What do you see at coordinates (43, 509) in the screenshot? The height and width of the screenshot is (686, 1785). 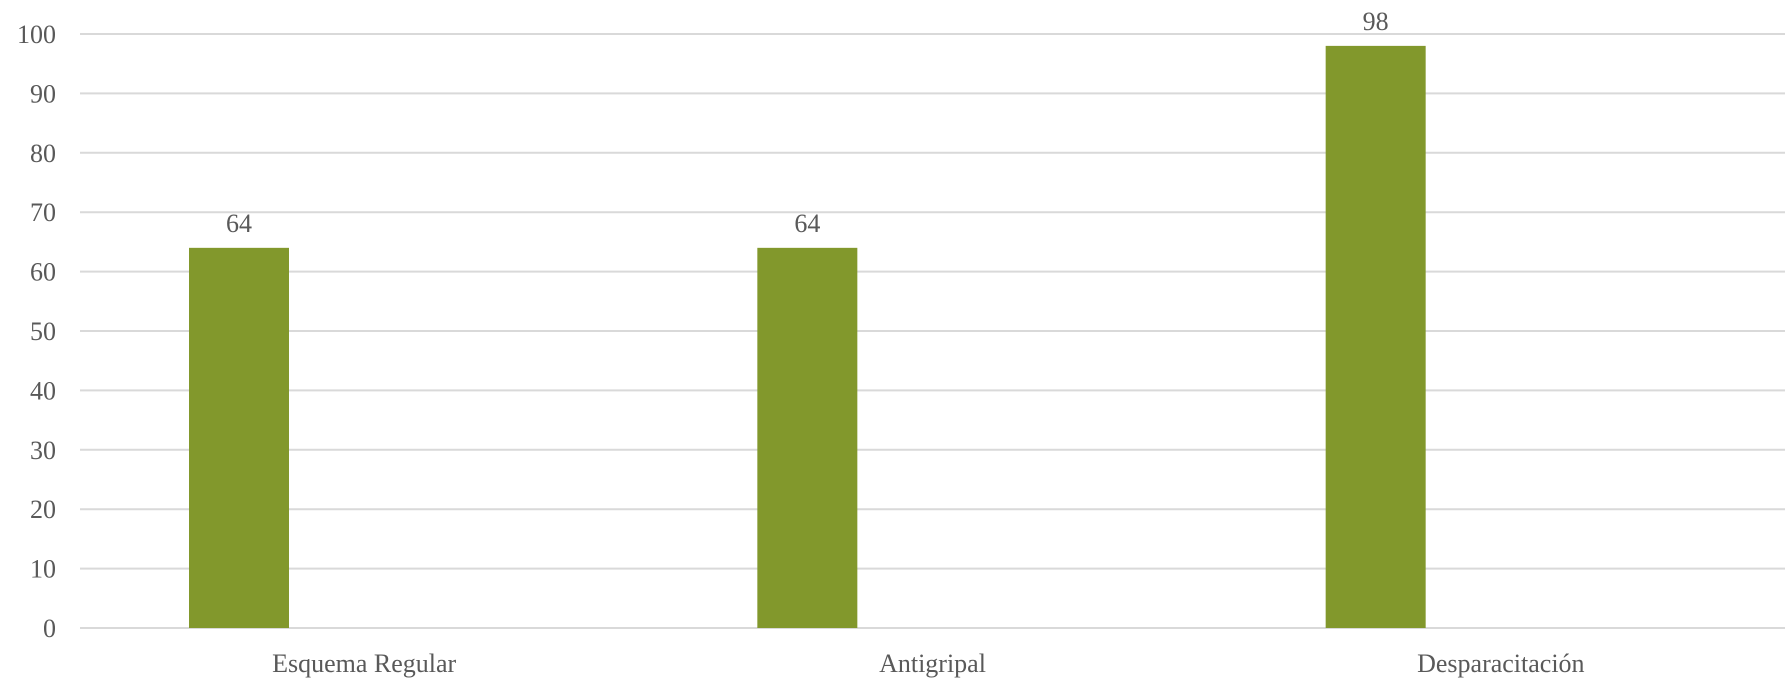 I see `y-tick-label: 20` at bounding box center [43, 509].